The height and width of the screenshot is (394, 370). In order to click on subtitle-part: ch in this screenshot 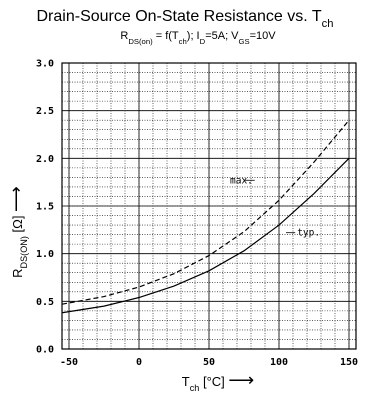, I will do `click(183, 41)`.